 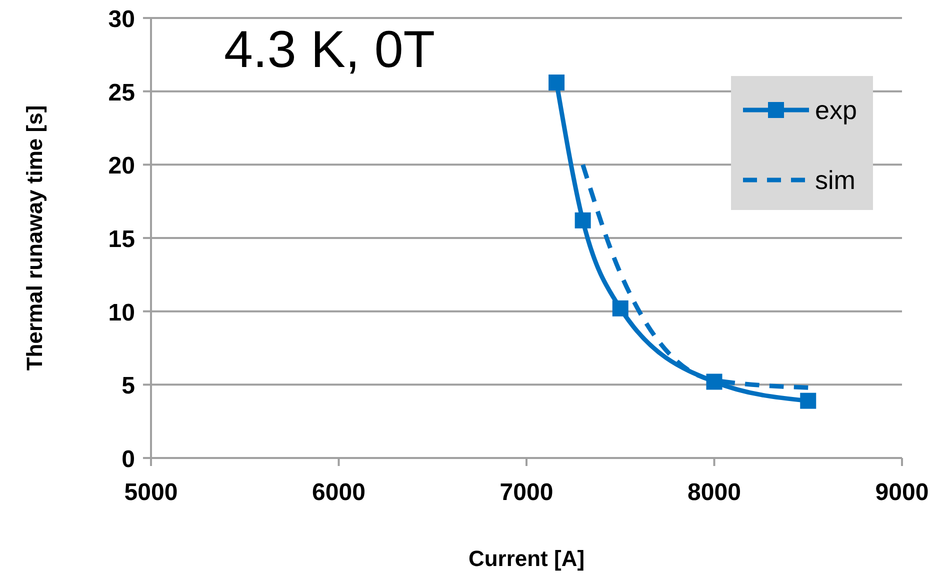 What do you see at coordinates (835, 180) in the screenshot?
I see `legend-label: sim` at bounding box center [835, 180].